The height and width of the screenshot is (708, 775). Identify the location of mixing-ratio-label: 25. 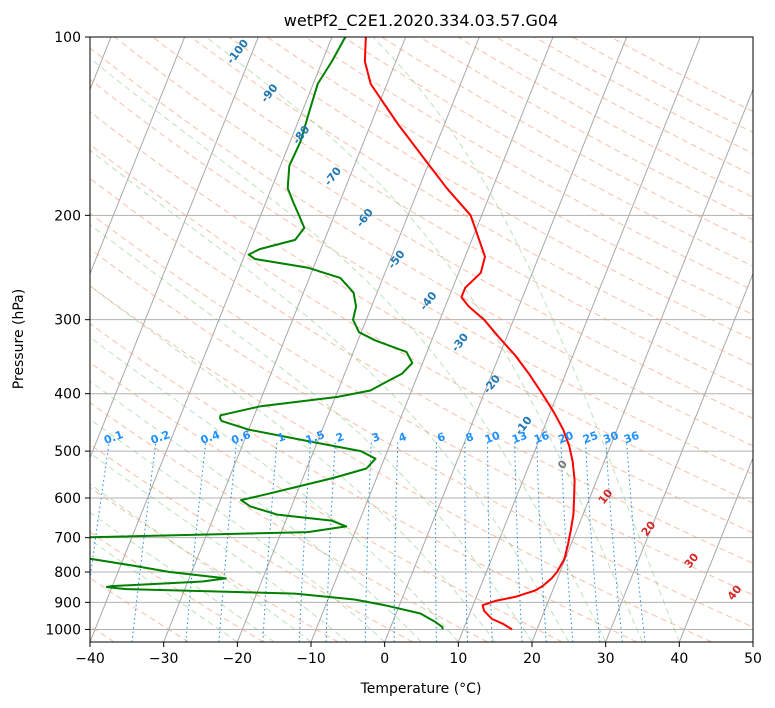
(590, 437).